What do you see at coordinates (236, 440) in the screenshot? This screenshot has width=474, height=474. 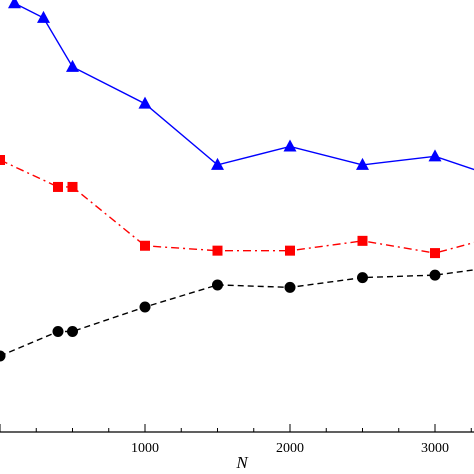 I see `x-axis-ticks: 1000 2000 3000` at bounding box center [236, 440].